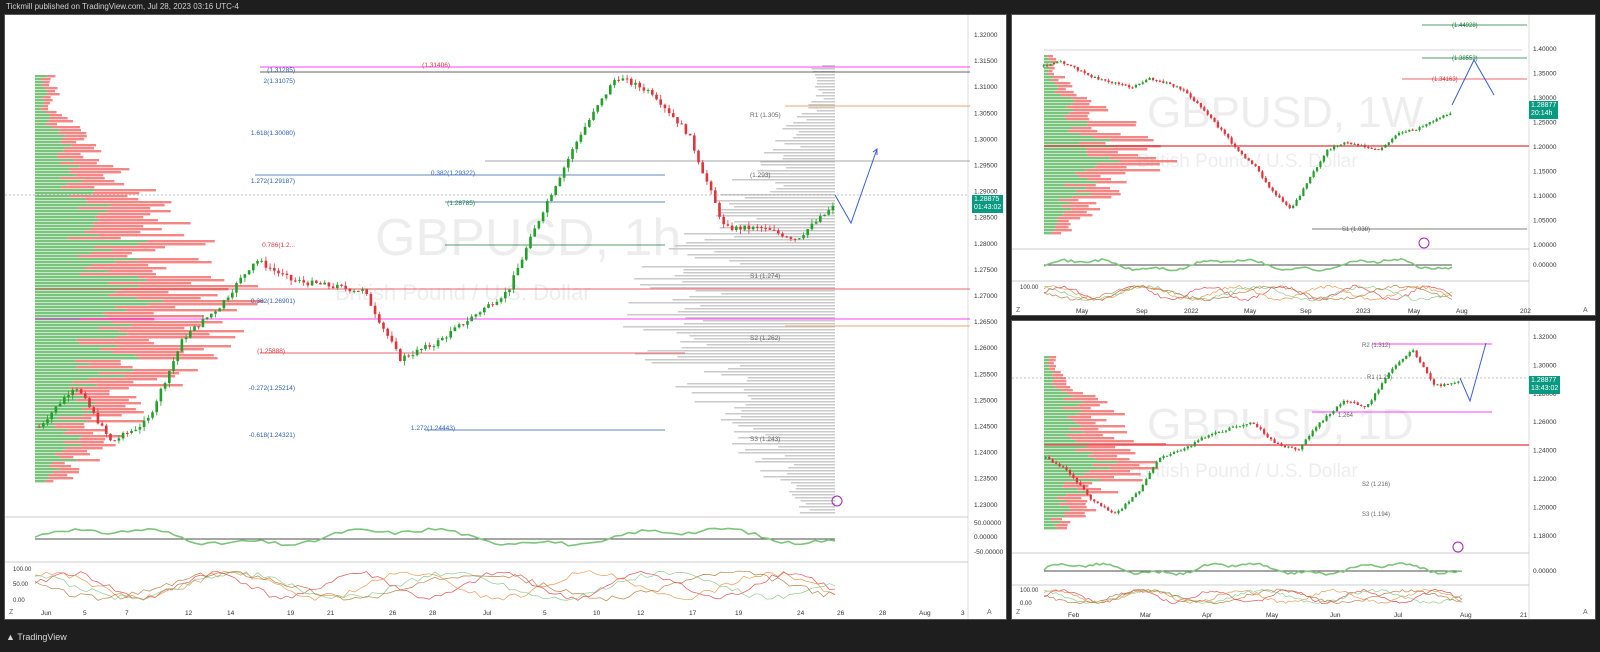  Describe the element at coordinates (11, 612) in the screenshot. I see `main-z-button: Z` at that location.